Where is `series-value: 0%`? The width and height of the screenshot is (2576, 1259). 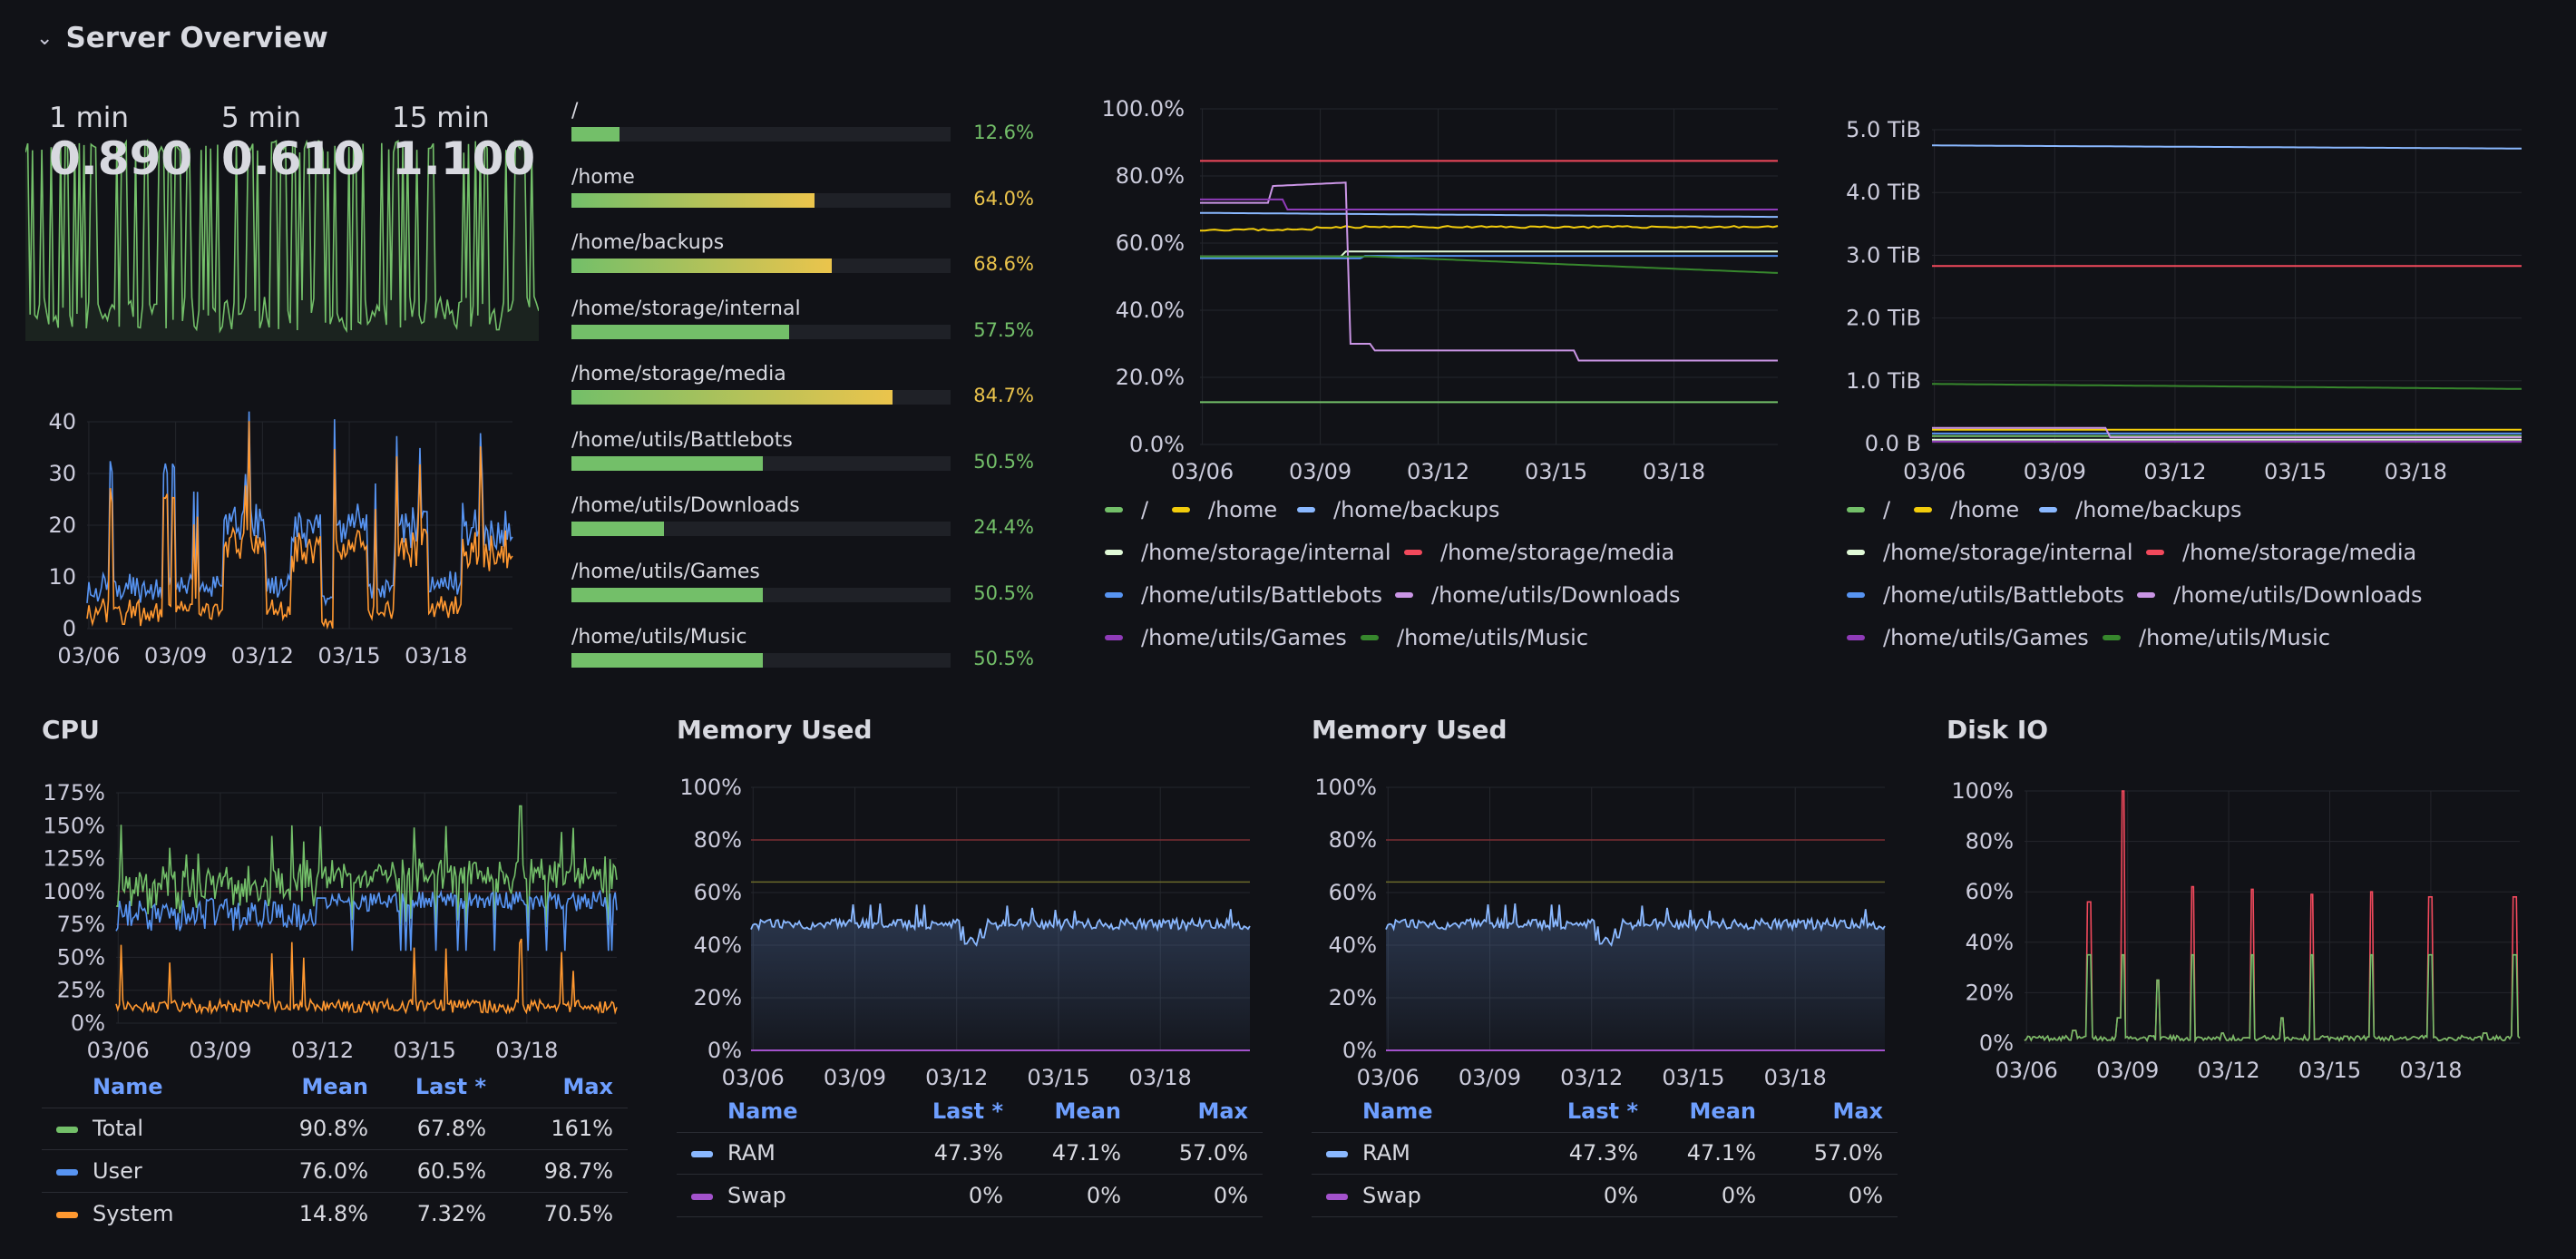
series-value: 0% is located at coordinates (1620, 1195).